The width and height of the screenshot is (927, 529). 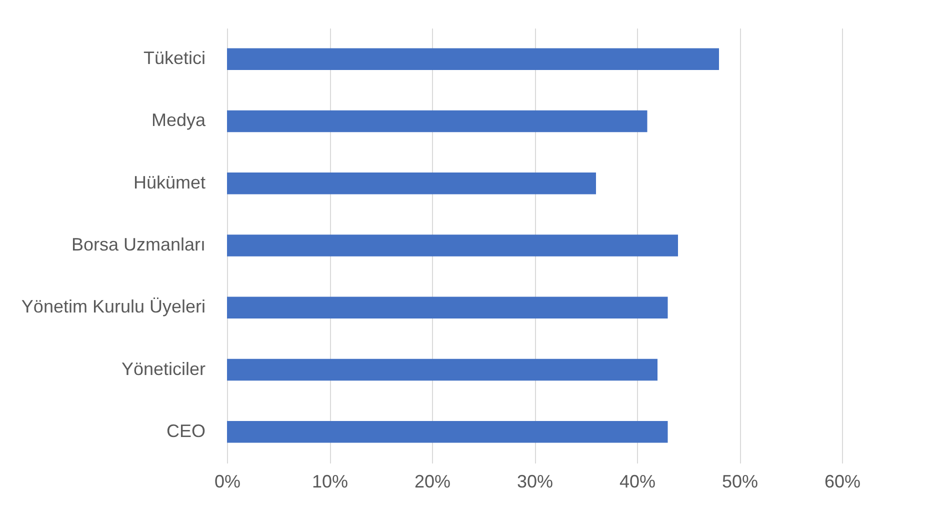 I want to click on x-tick-label: 40%, so click(x=637, y=482).